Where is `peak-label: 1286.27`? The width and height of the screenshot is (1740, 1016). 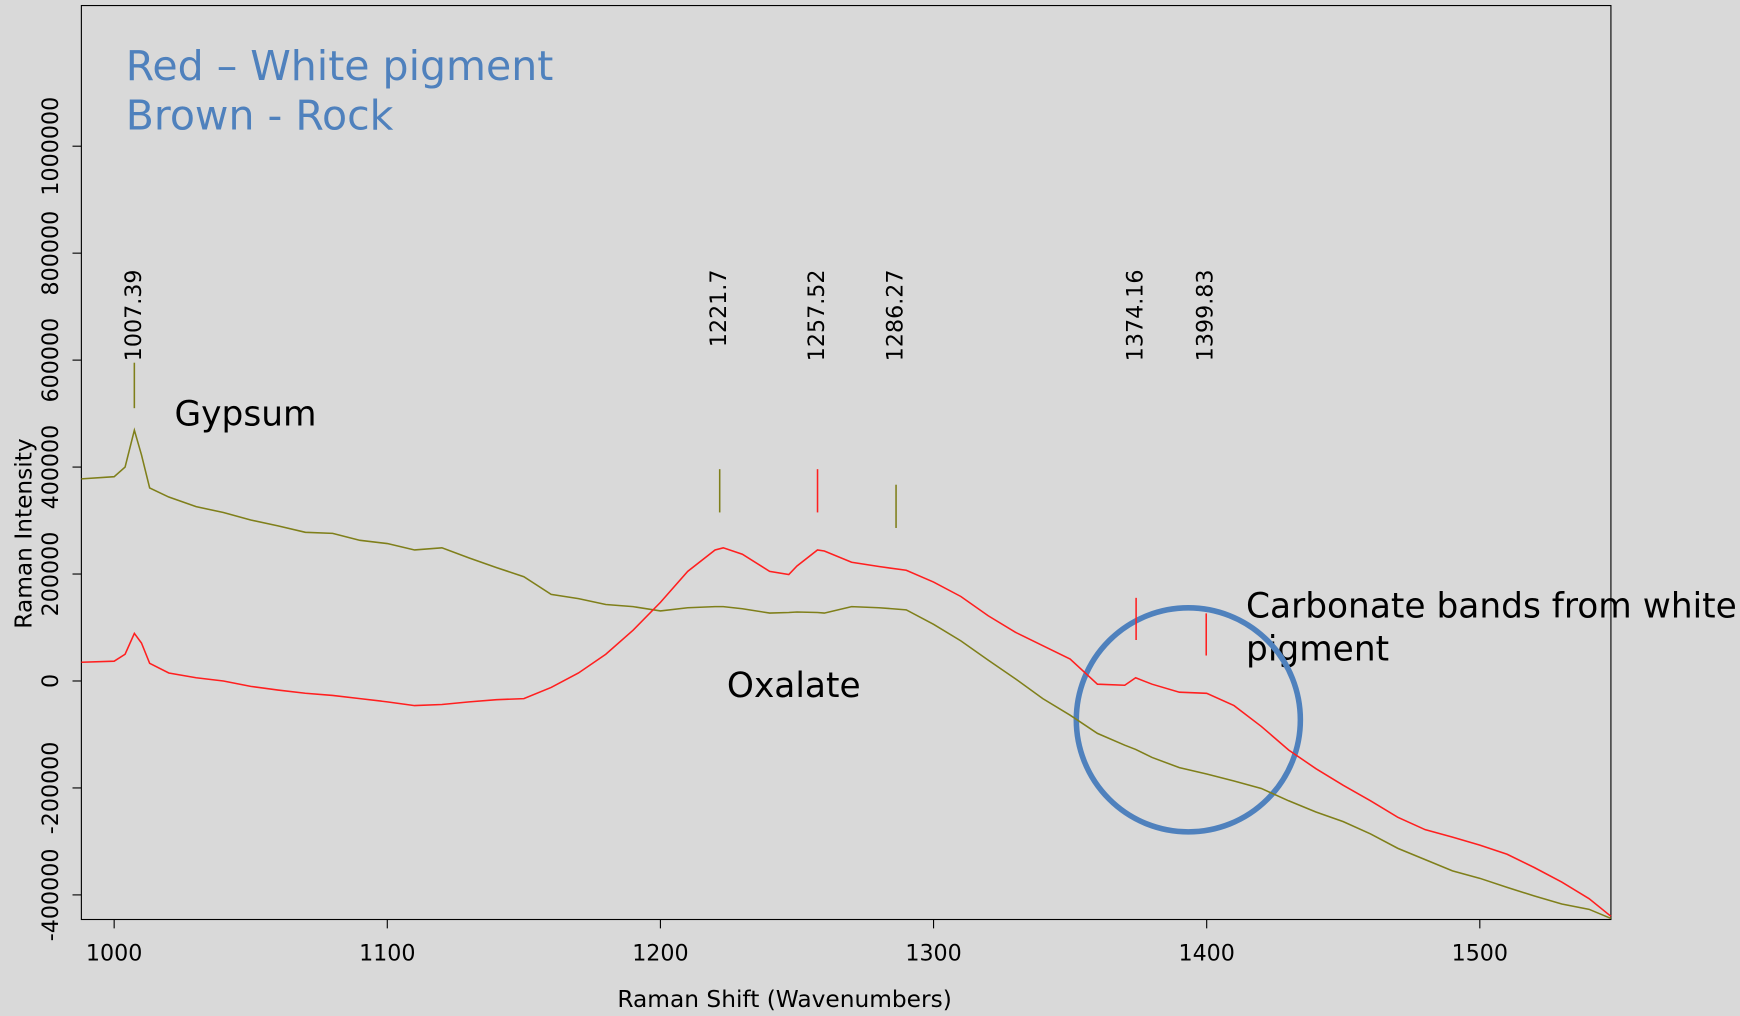
peak-label: 1286.27 is located at coordinates (896, 316).